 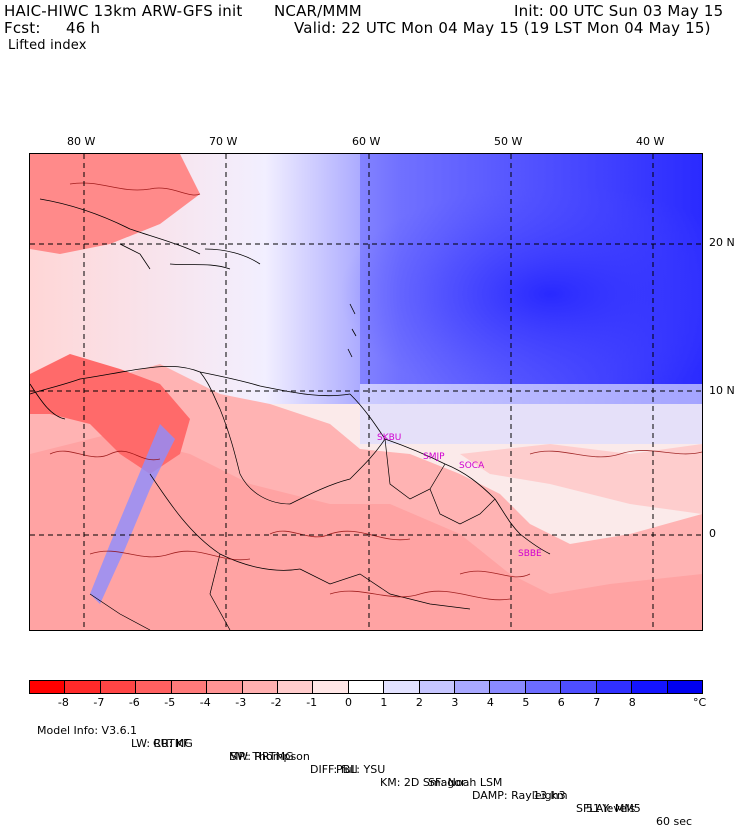 I want to click on eddy-coefficient: KM: 2D Smagor, so click(x=423, y=782).